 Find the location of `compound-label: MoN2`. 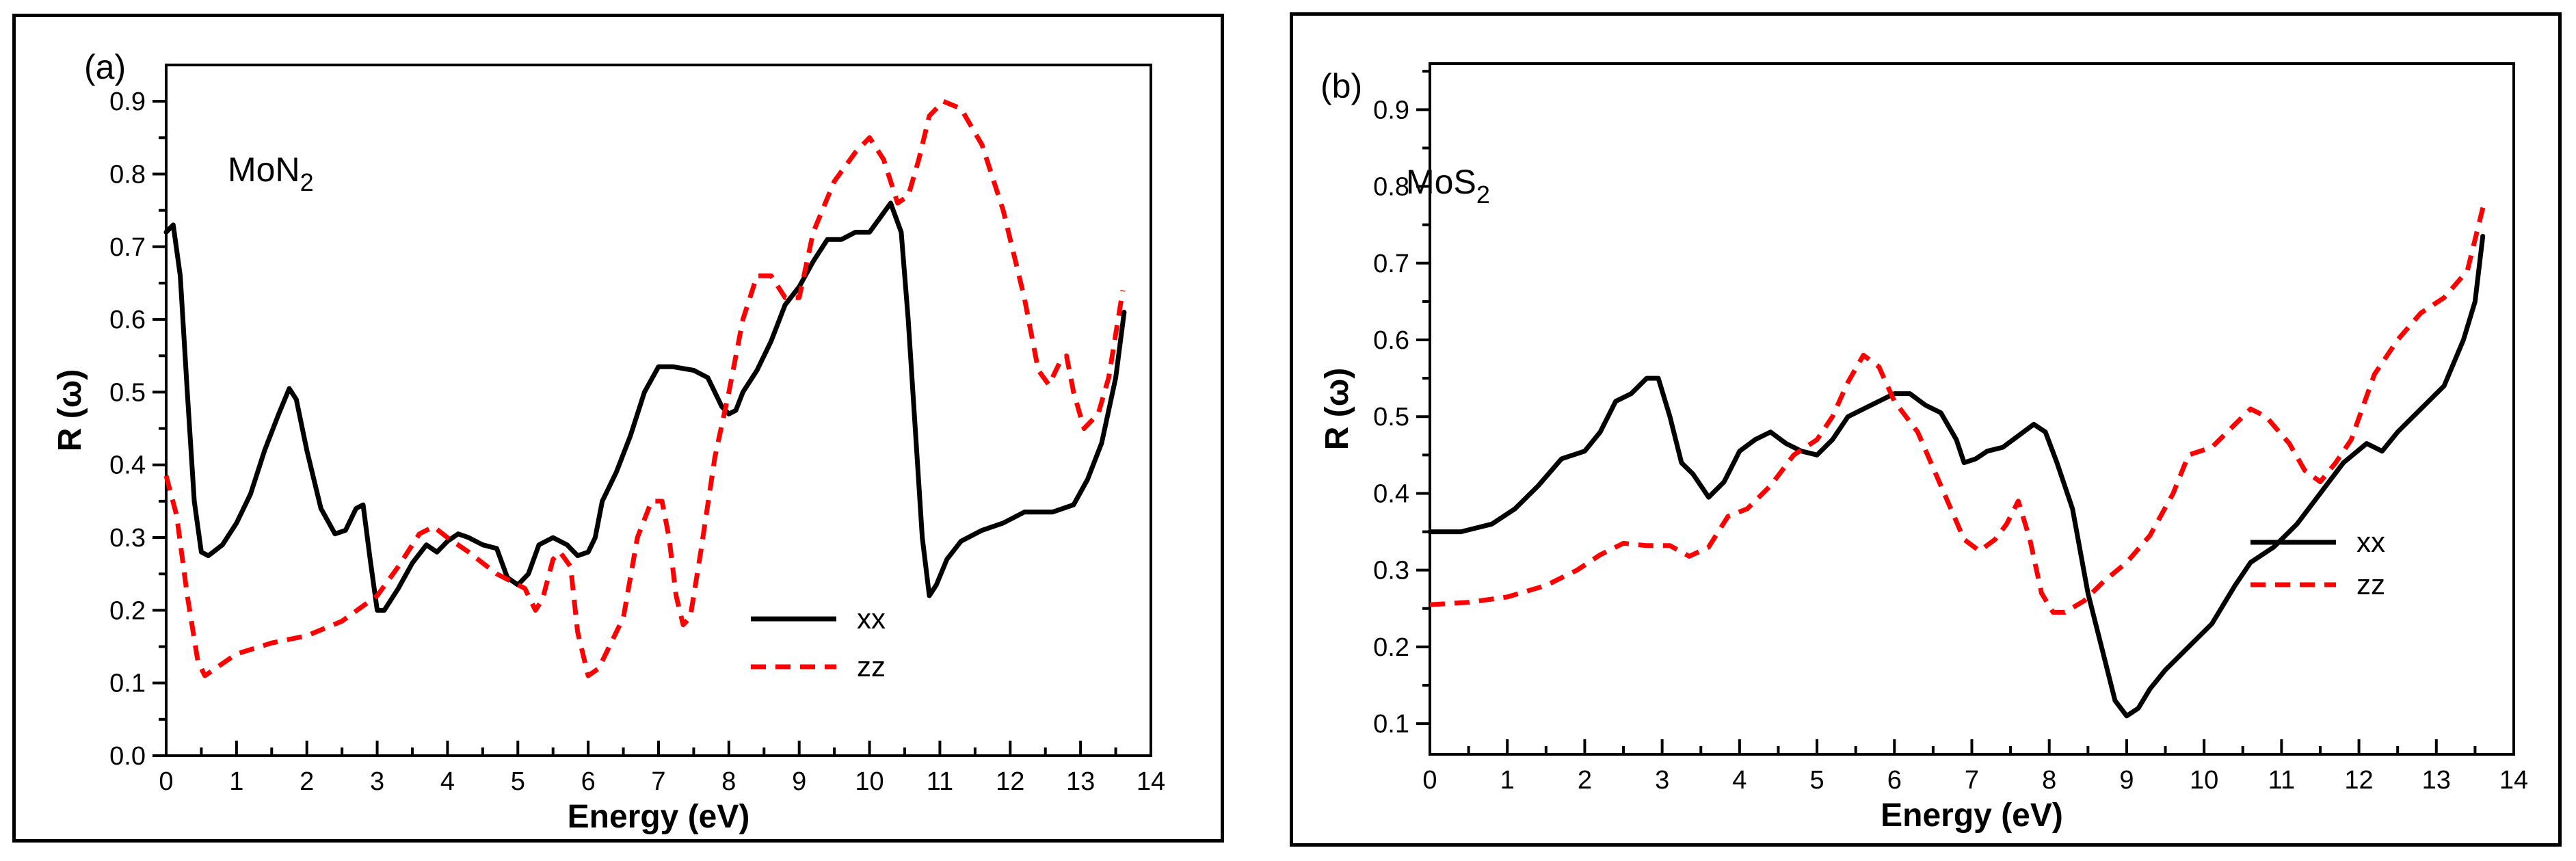

compound-label: MoN2 is located at coordinates (271, 173).